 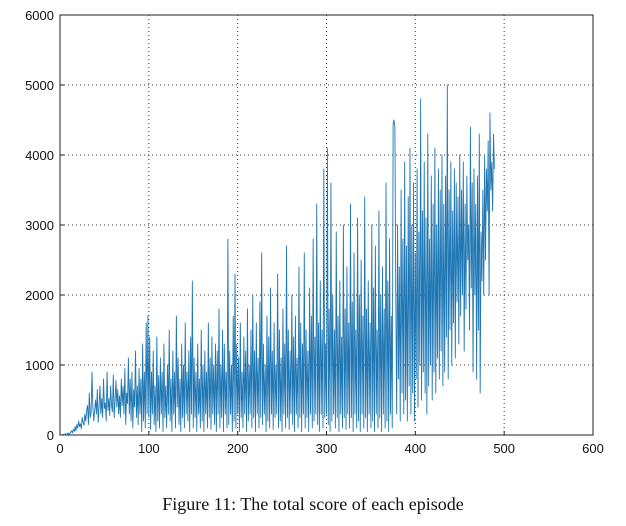 What do you see at coordinates (39, 15) in the screenshot?
I see `y-tick-label: 6000` at bounding box center [39, 15].